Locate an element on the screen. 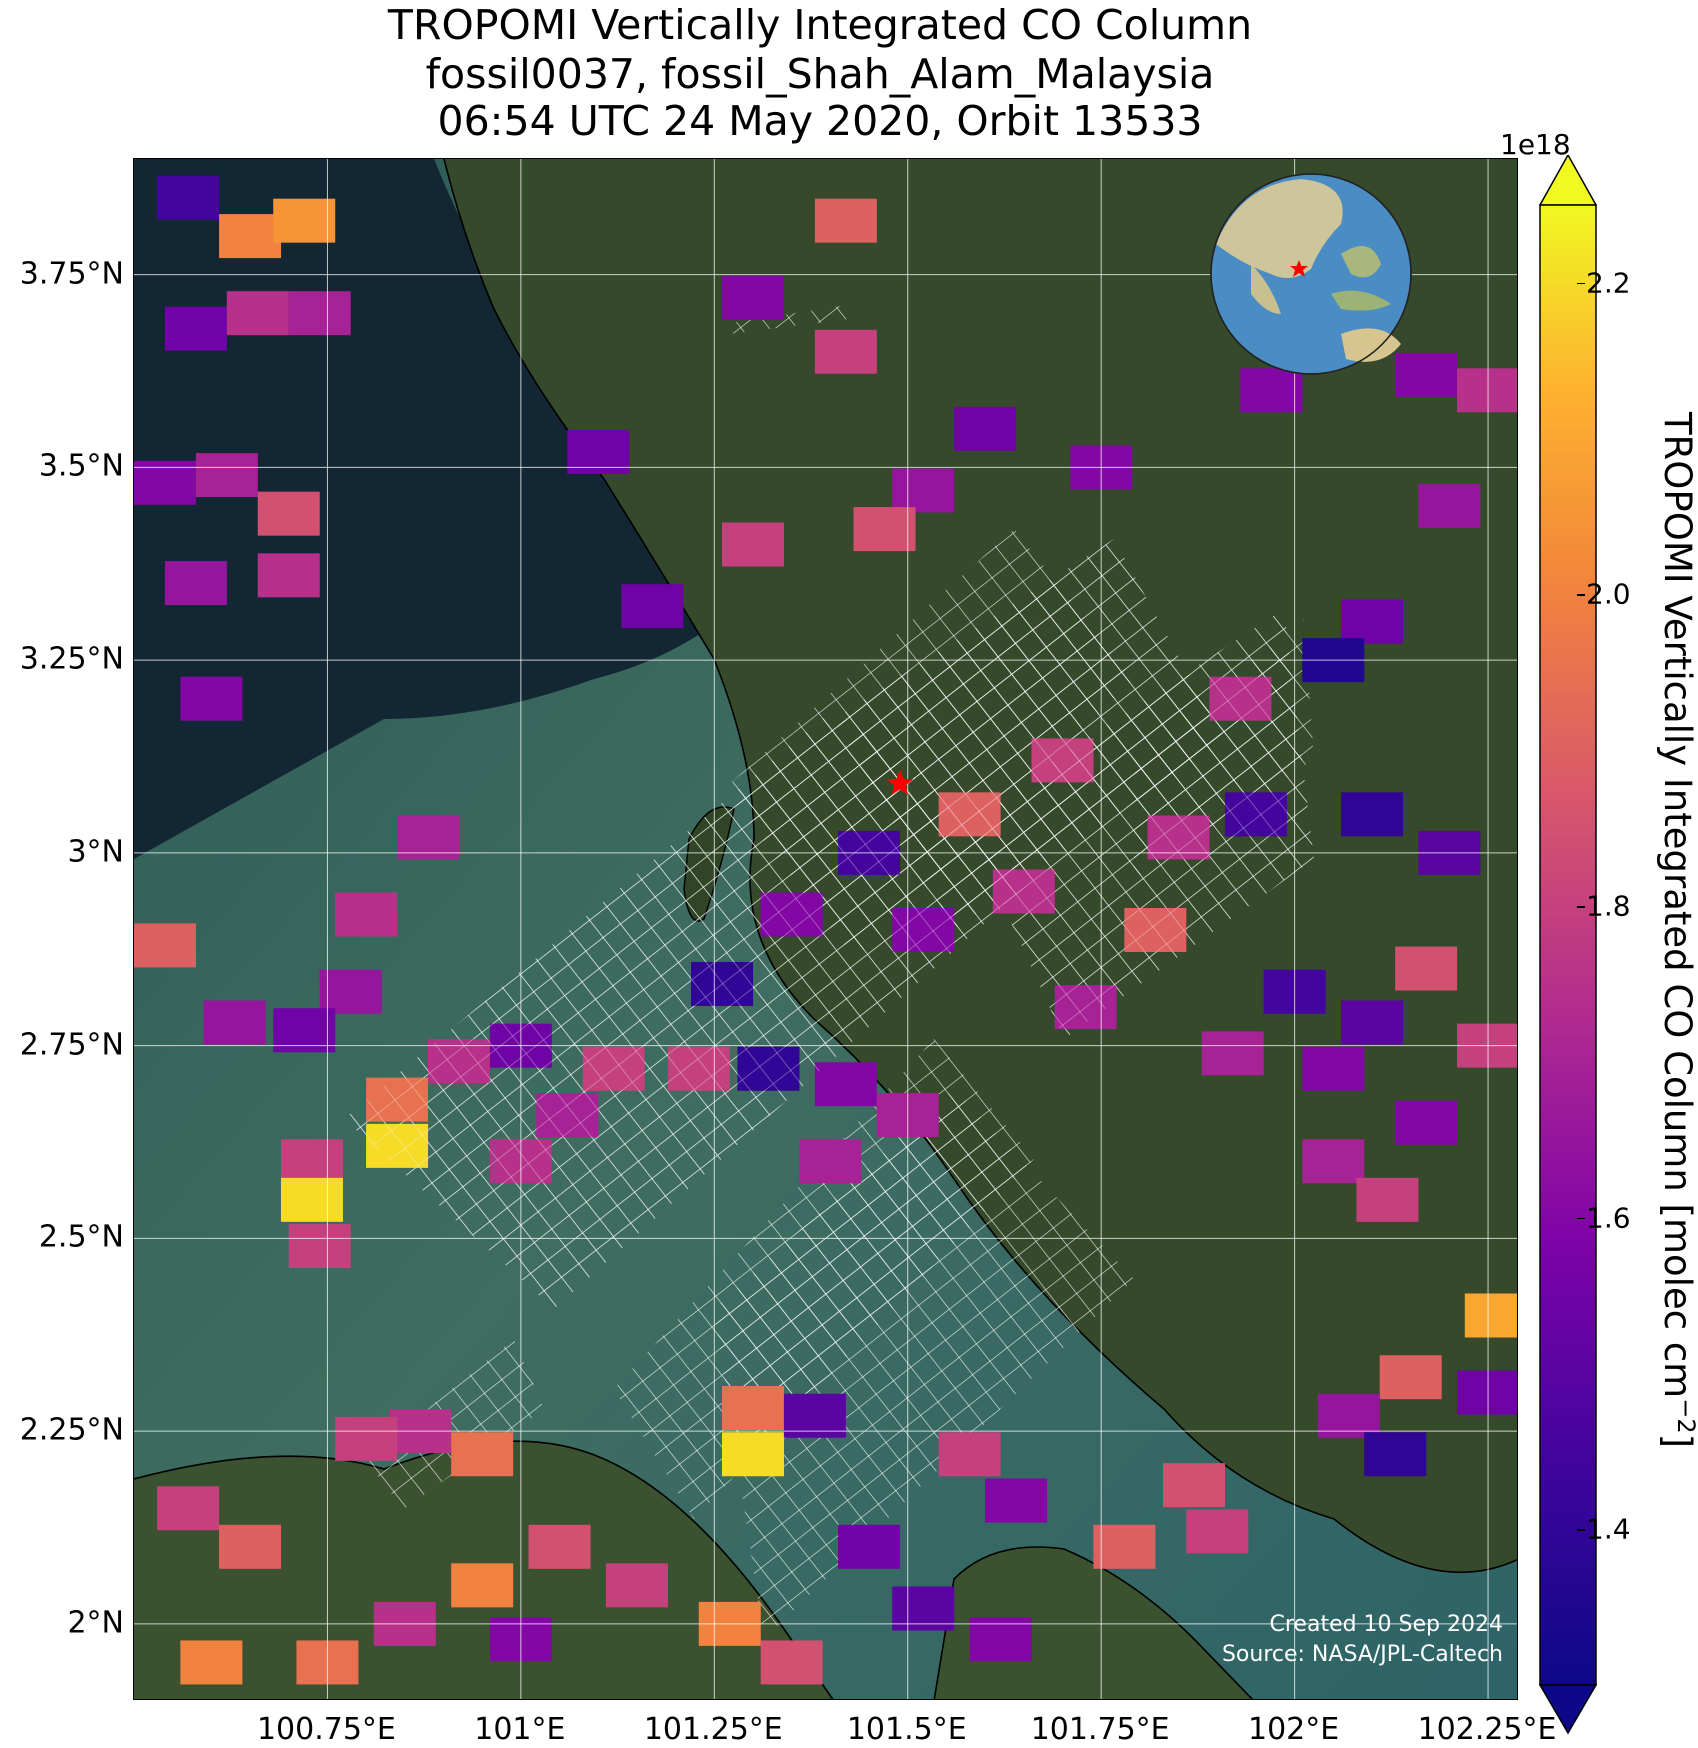 This screenshot has width=1698, height=1748. globe-site-star is located at coordinates (1299, 268).